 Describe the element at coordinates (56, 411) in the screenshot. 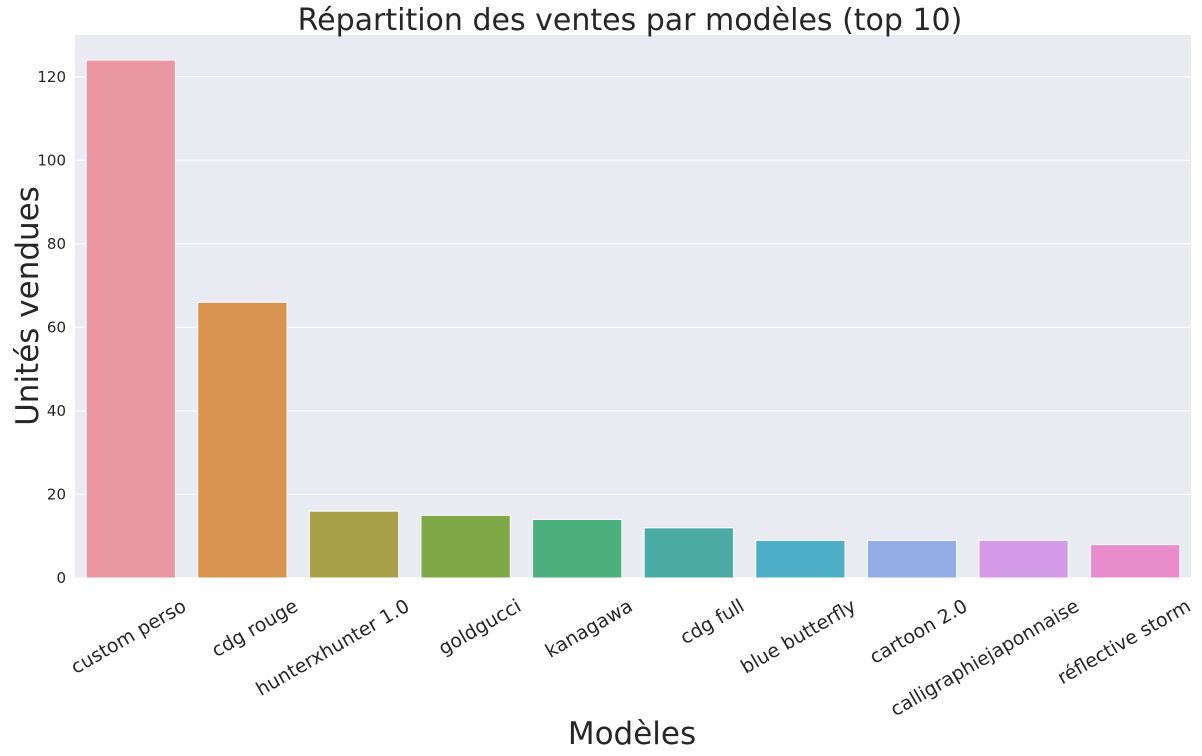

I see `y-tick-label: 40` at that location.